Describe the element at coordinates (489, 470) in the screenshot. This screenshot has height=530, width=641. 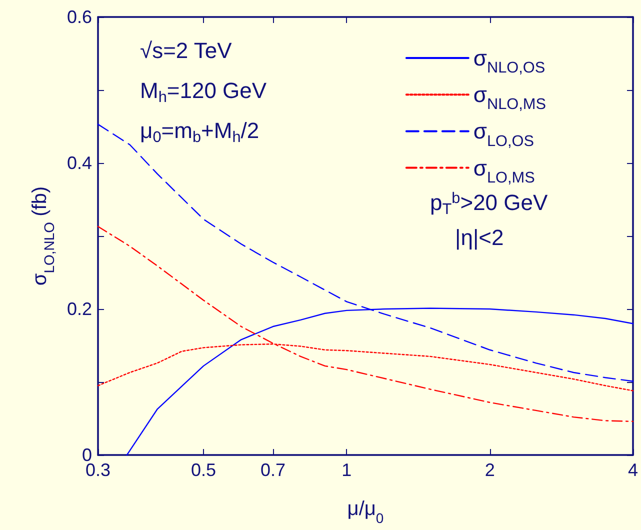
I see `x-tick-label: 2` at that location.